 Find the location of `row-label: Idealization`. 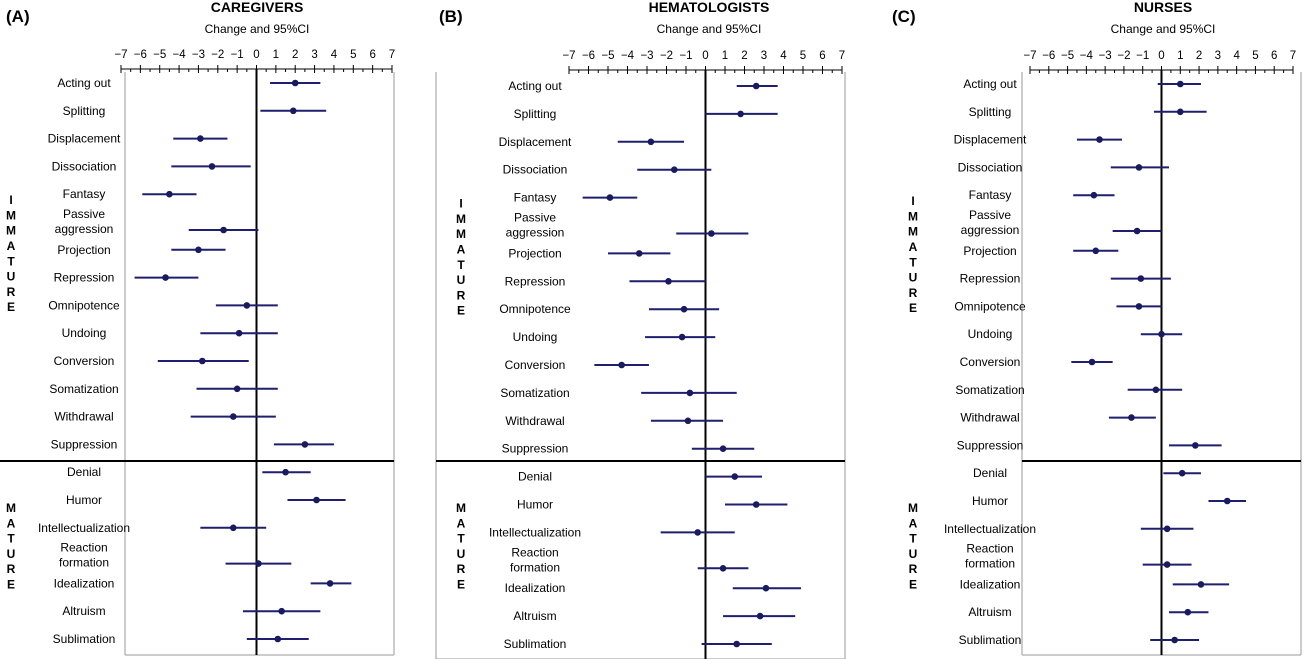

row-label: Idealization is located at coordinates (84, 583).